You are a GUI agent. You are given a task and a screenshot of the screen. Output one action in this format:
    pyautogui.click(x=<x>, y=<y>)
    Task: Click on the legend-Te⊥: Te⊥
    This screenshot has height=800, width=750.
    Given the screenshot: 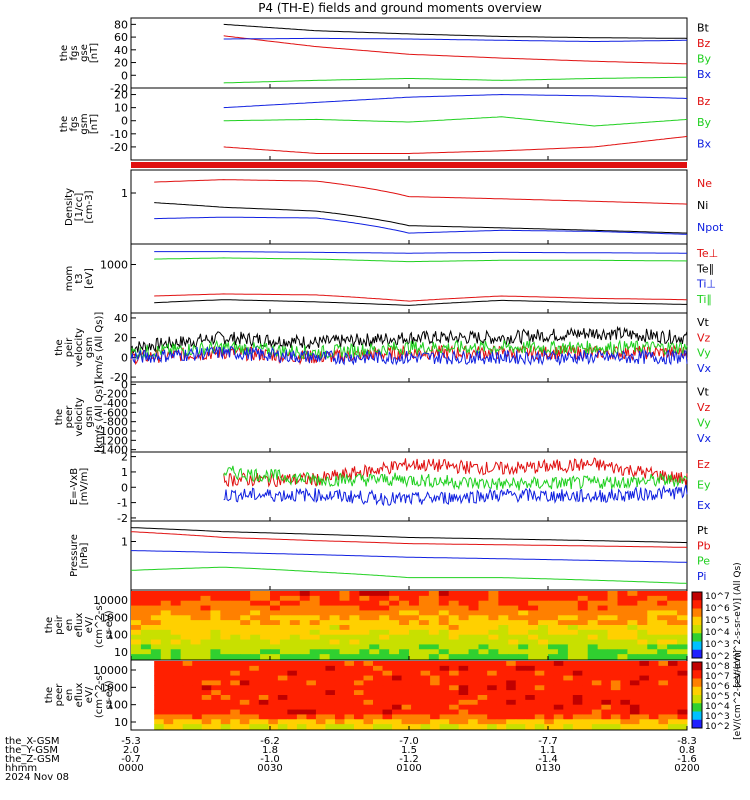 What is the action you would take?
    pyautogui.click(x=707, y=253)
    